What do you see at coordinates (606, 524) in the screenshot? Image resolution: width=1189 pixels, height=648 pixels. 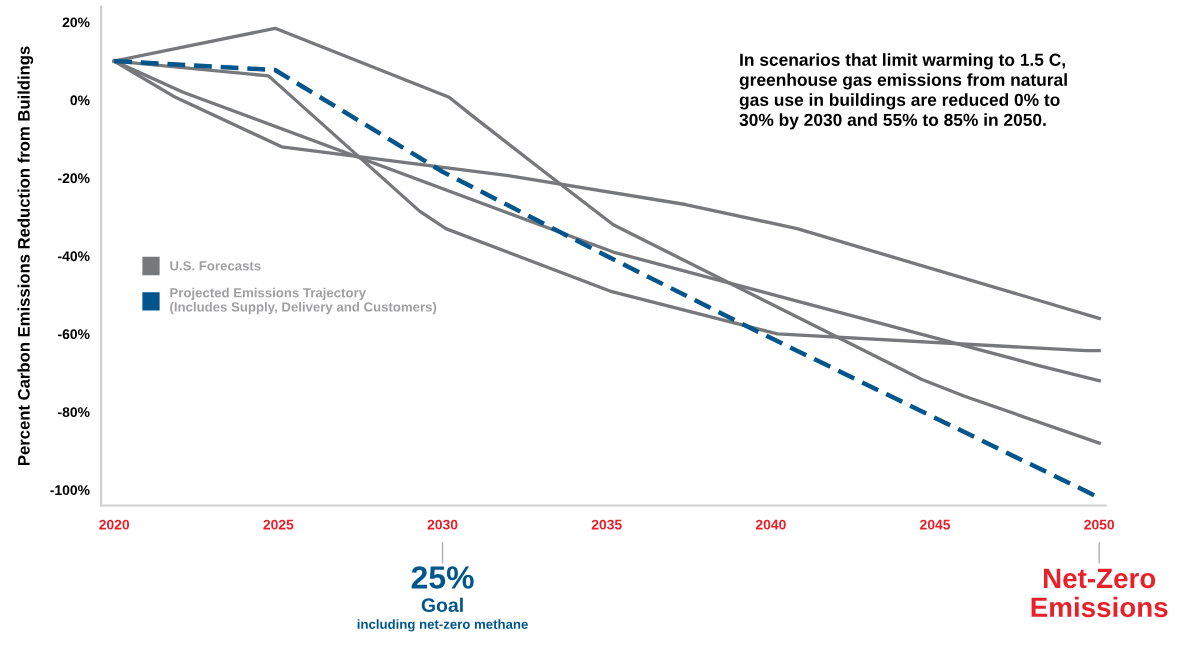 I see `x-tick-label: 2035` at bounding box center [606, 524].